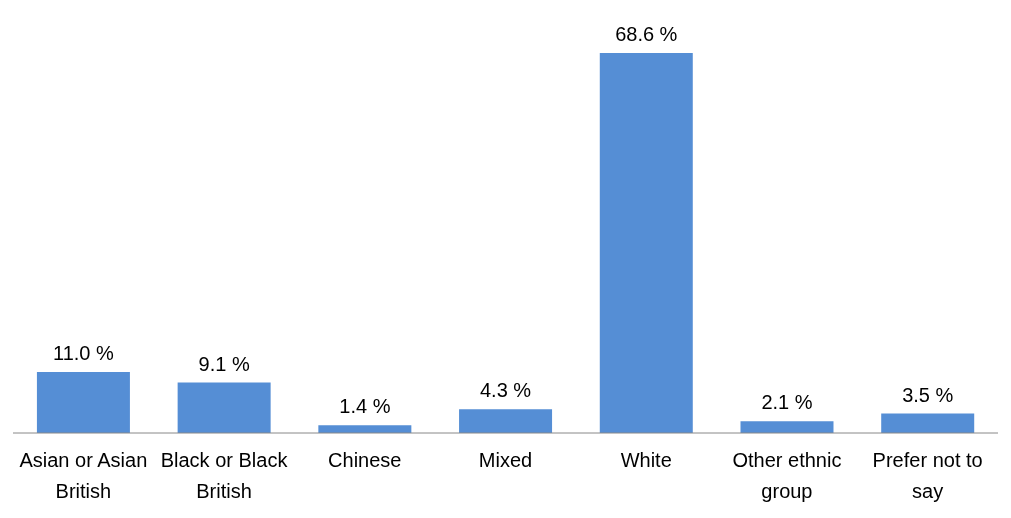 Image resolution: width=1011 pixels, height=518 pixels. I want to click on data-label: 11.0 %, so click(84, 353).